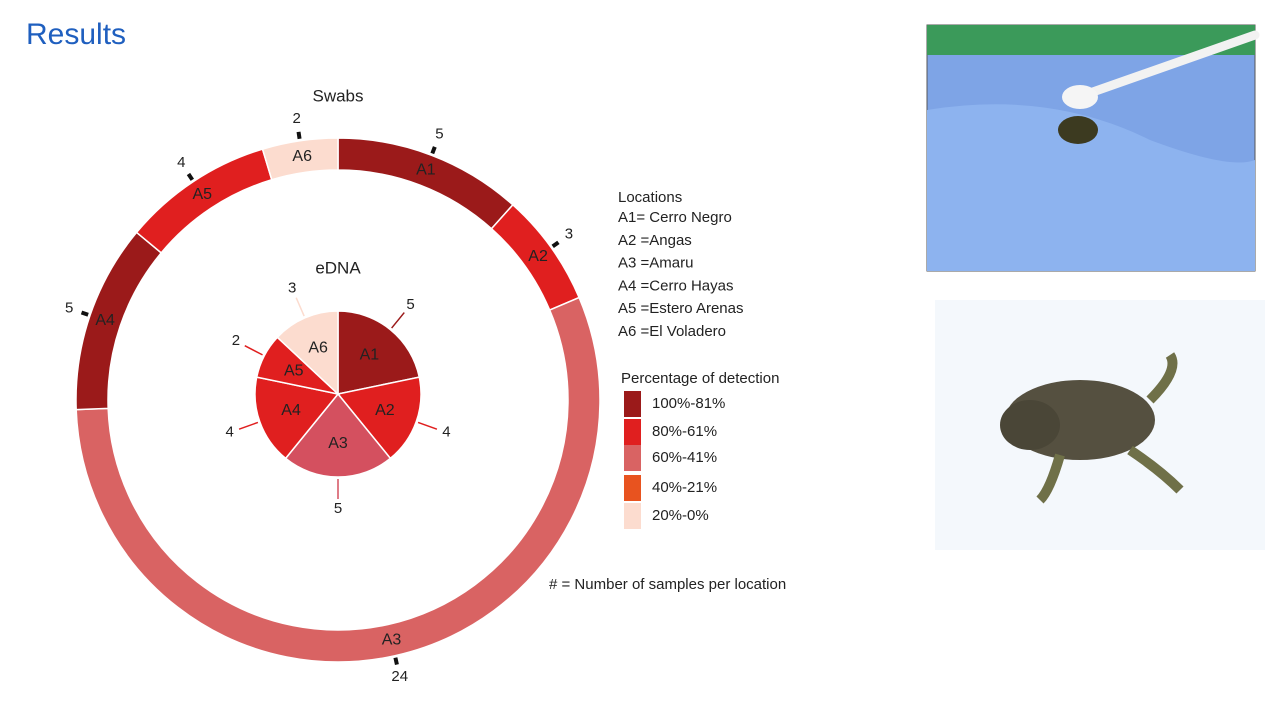  What do you see at coordinates (680, 515) in the screenshot?
I see `legend-label: 20%-0%` at bounding box center [680, 515].